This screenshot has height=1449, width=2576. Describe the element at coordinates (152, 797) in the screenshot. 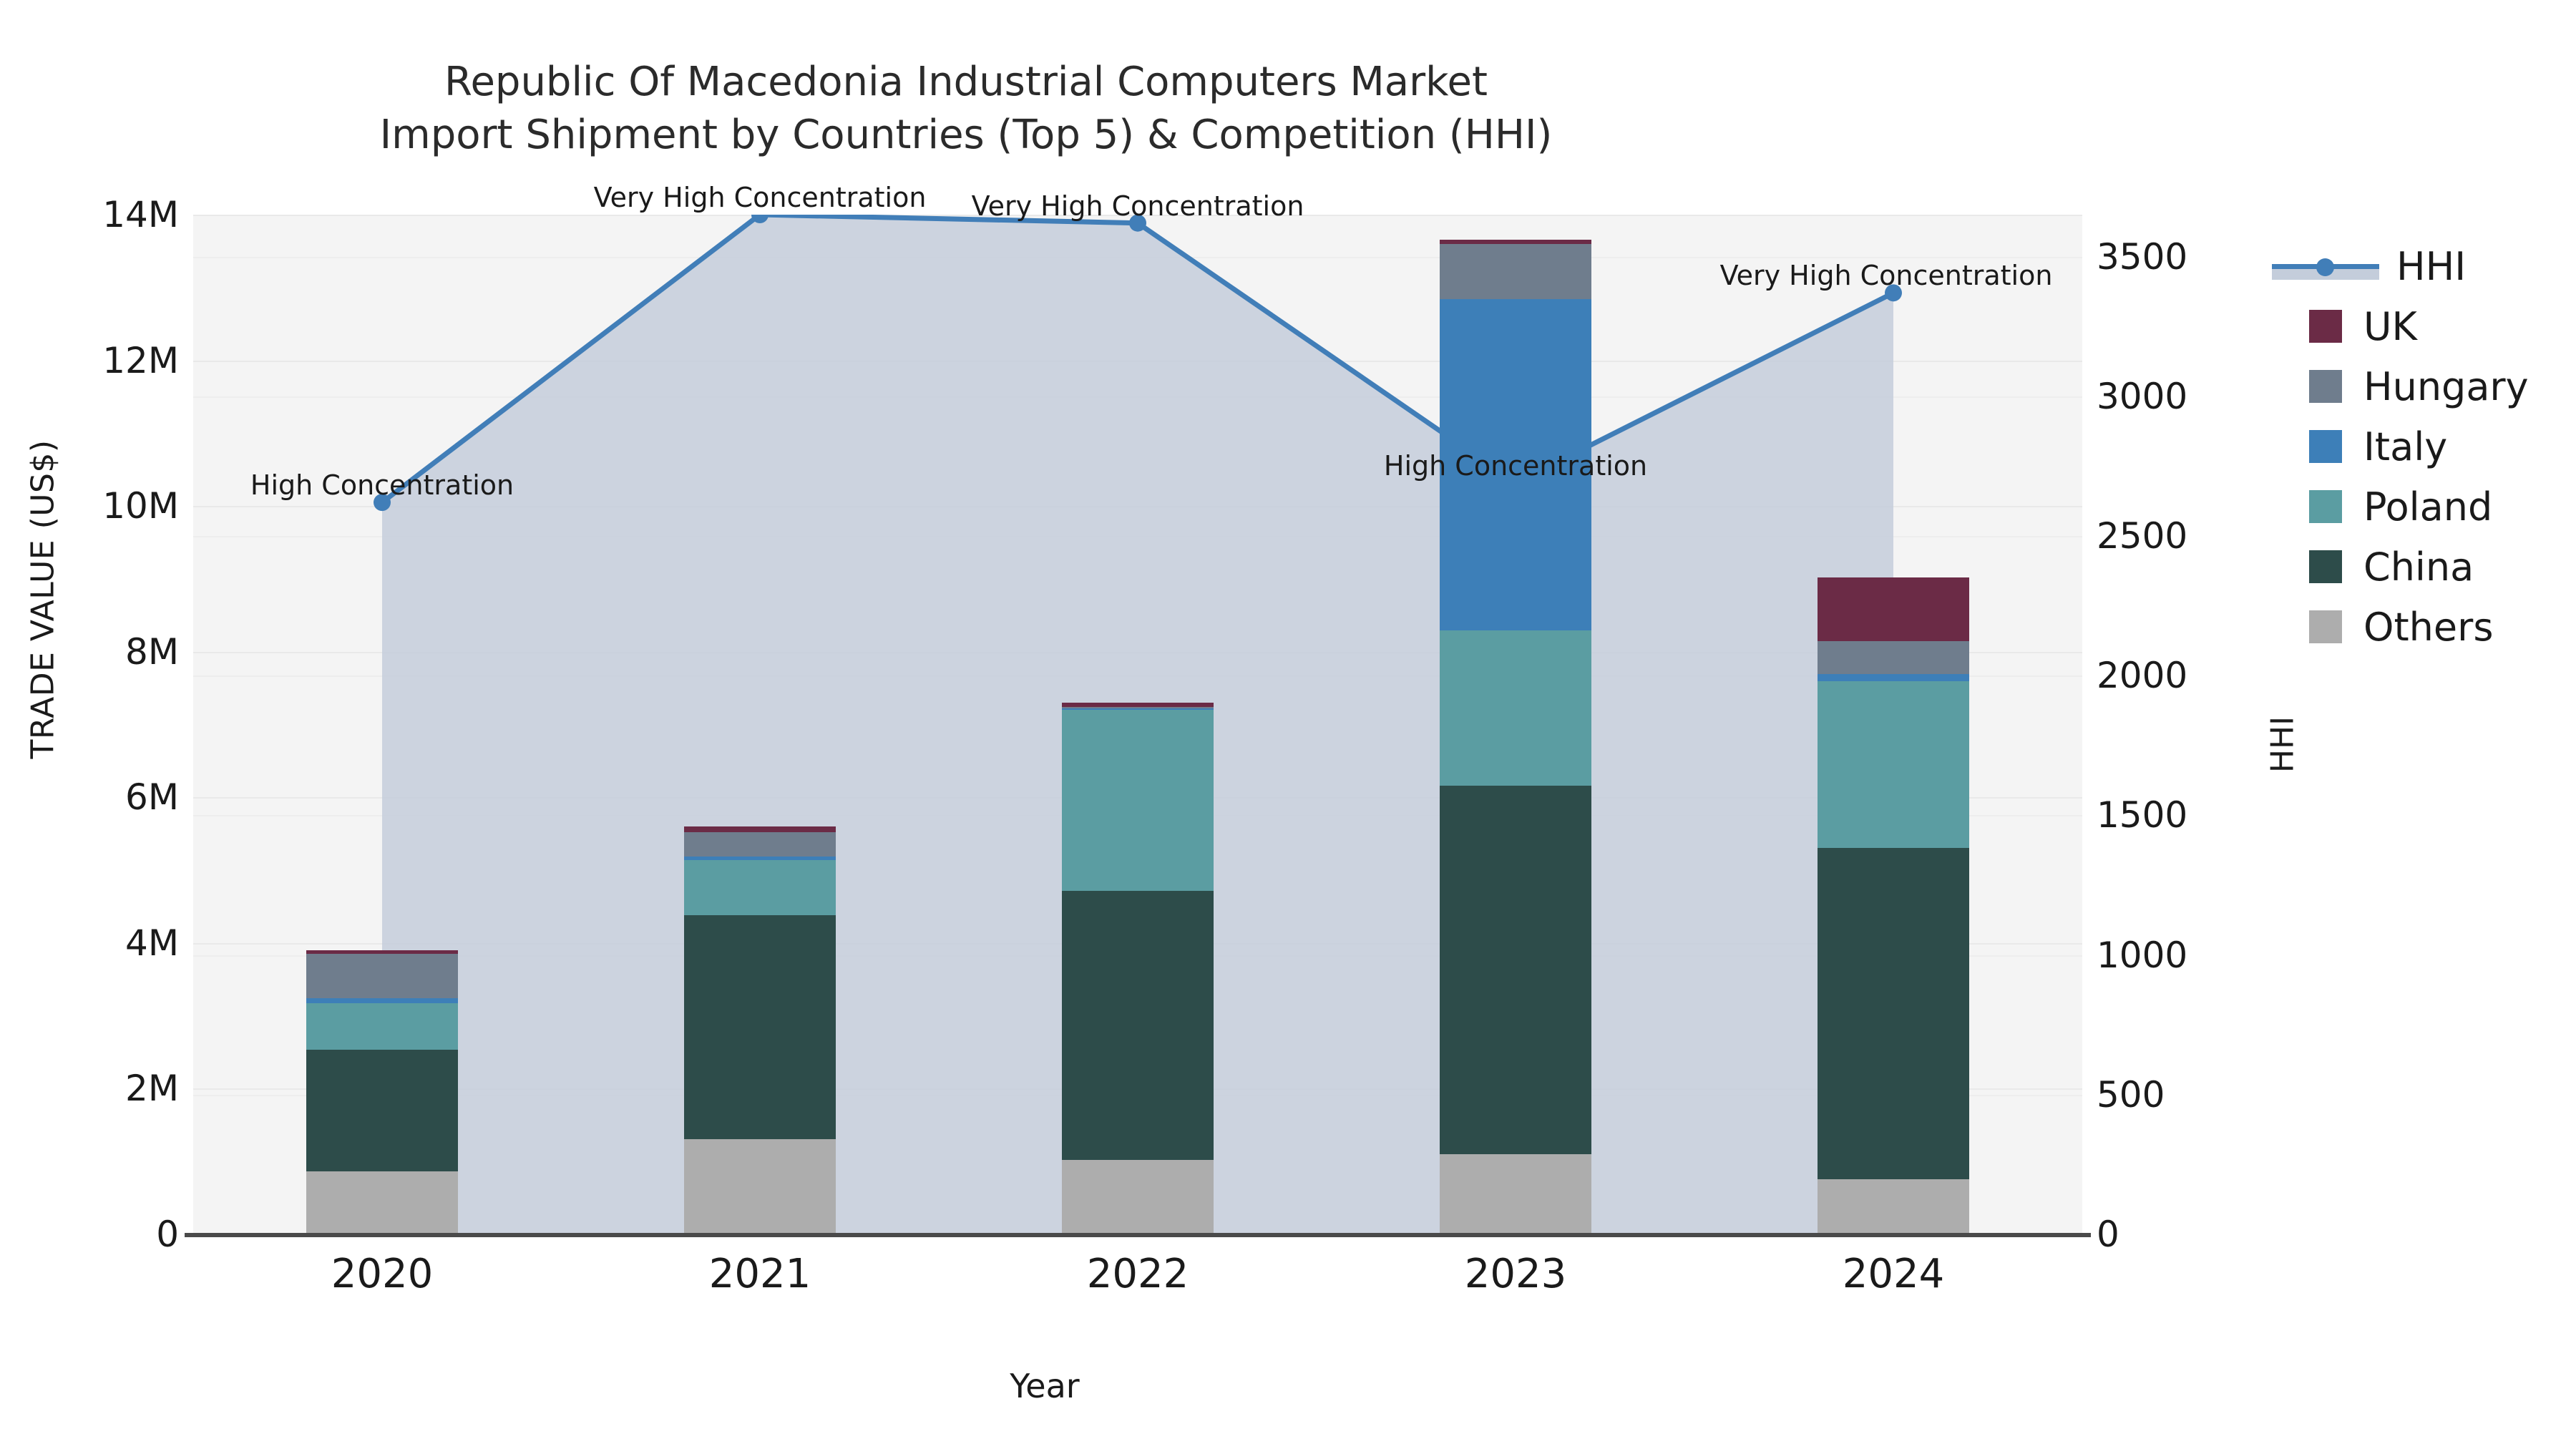

I see `y-tick-left: 6M` at that location.